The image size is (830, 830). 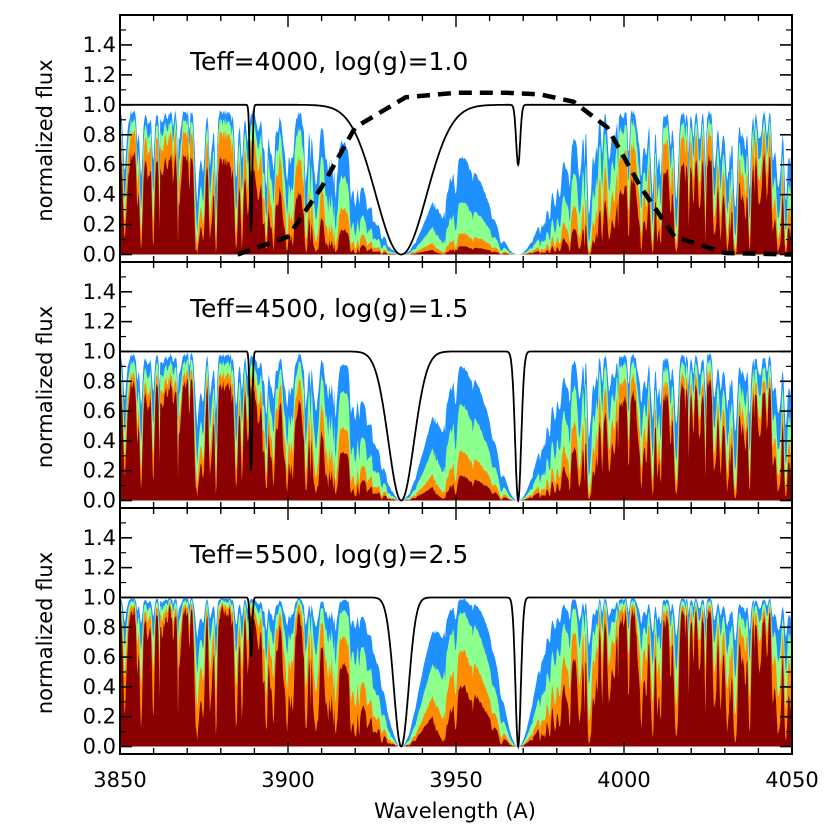 I want to click on panel-title: Teff=4500, log(g)=1.5, so click(x=328, y=308).